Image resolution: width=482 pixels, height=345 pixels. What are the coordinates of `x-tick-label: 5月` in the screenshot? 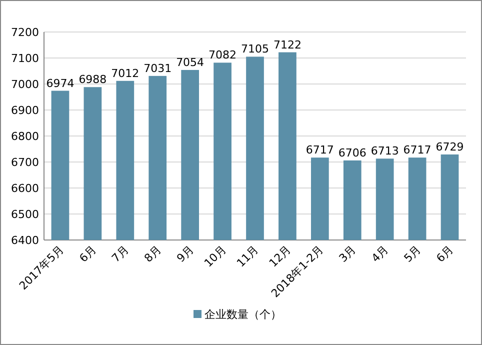 It's located at (413, 253).